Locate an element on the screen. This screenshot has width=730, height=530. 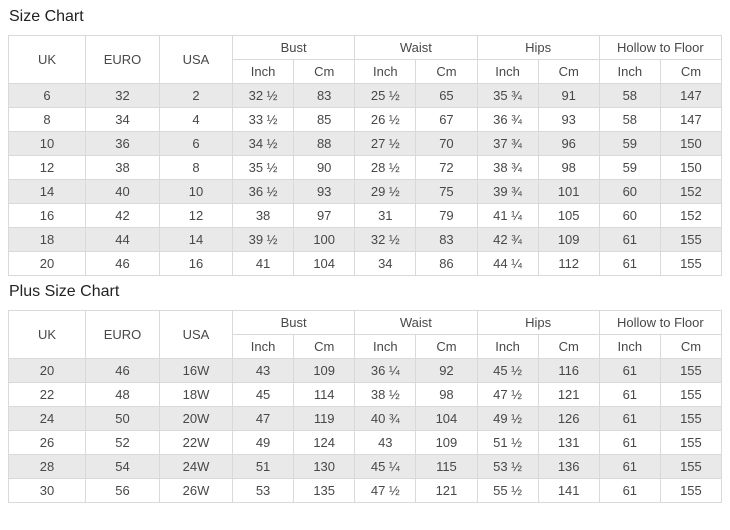
header-row-units: Inch Cm Inch Cm Inch Cm Inch Cm is located at coordinates (366, 71).